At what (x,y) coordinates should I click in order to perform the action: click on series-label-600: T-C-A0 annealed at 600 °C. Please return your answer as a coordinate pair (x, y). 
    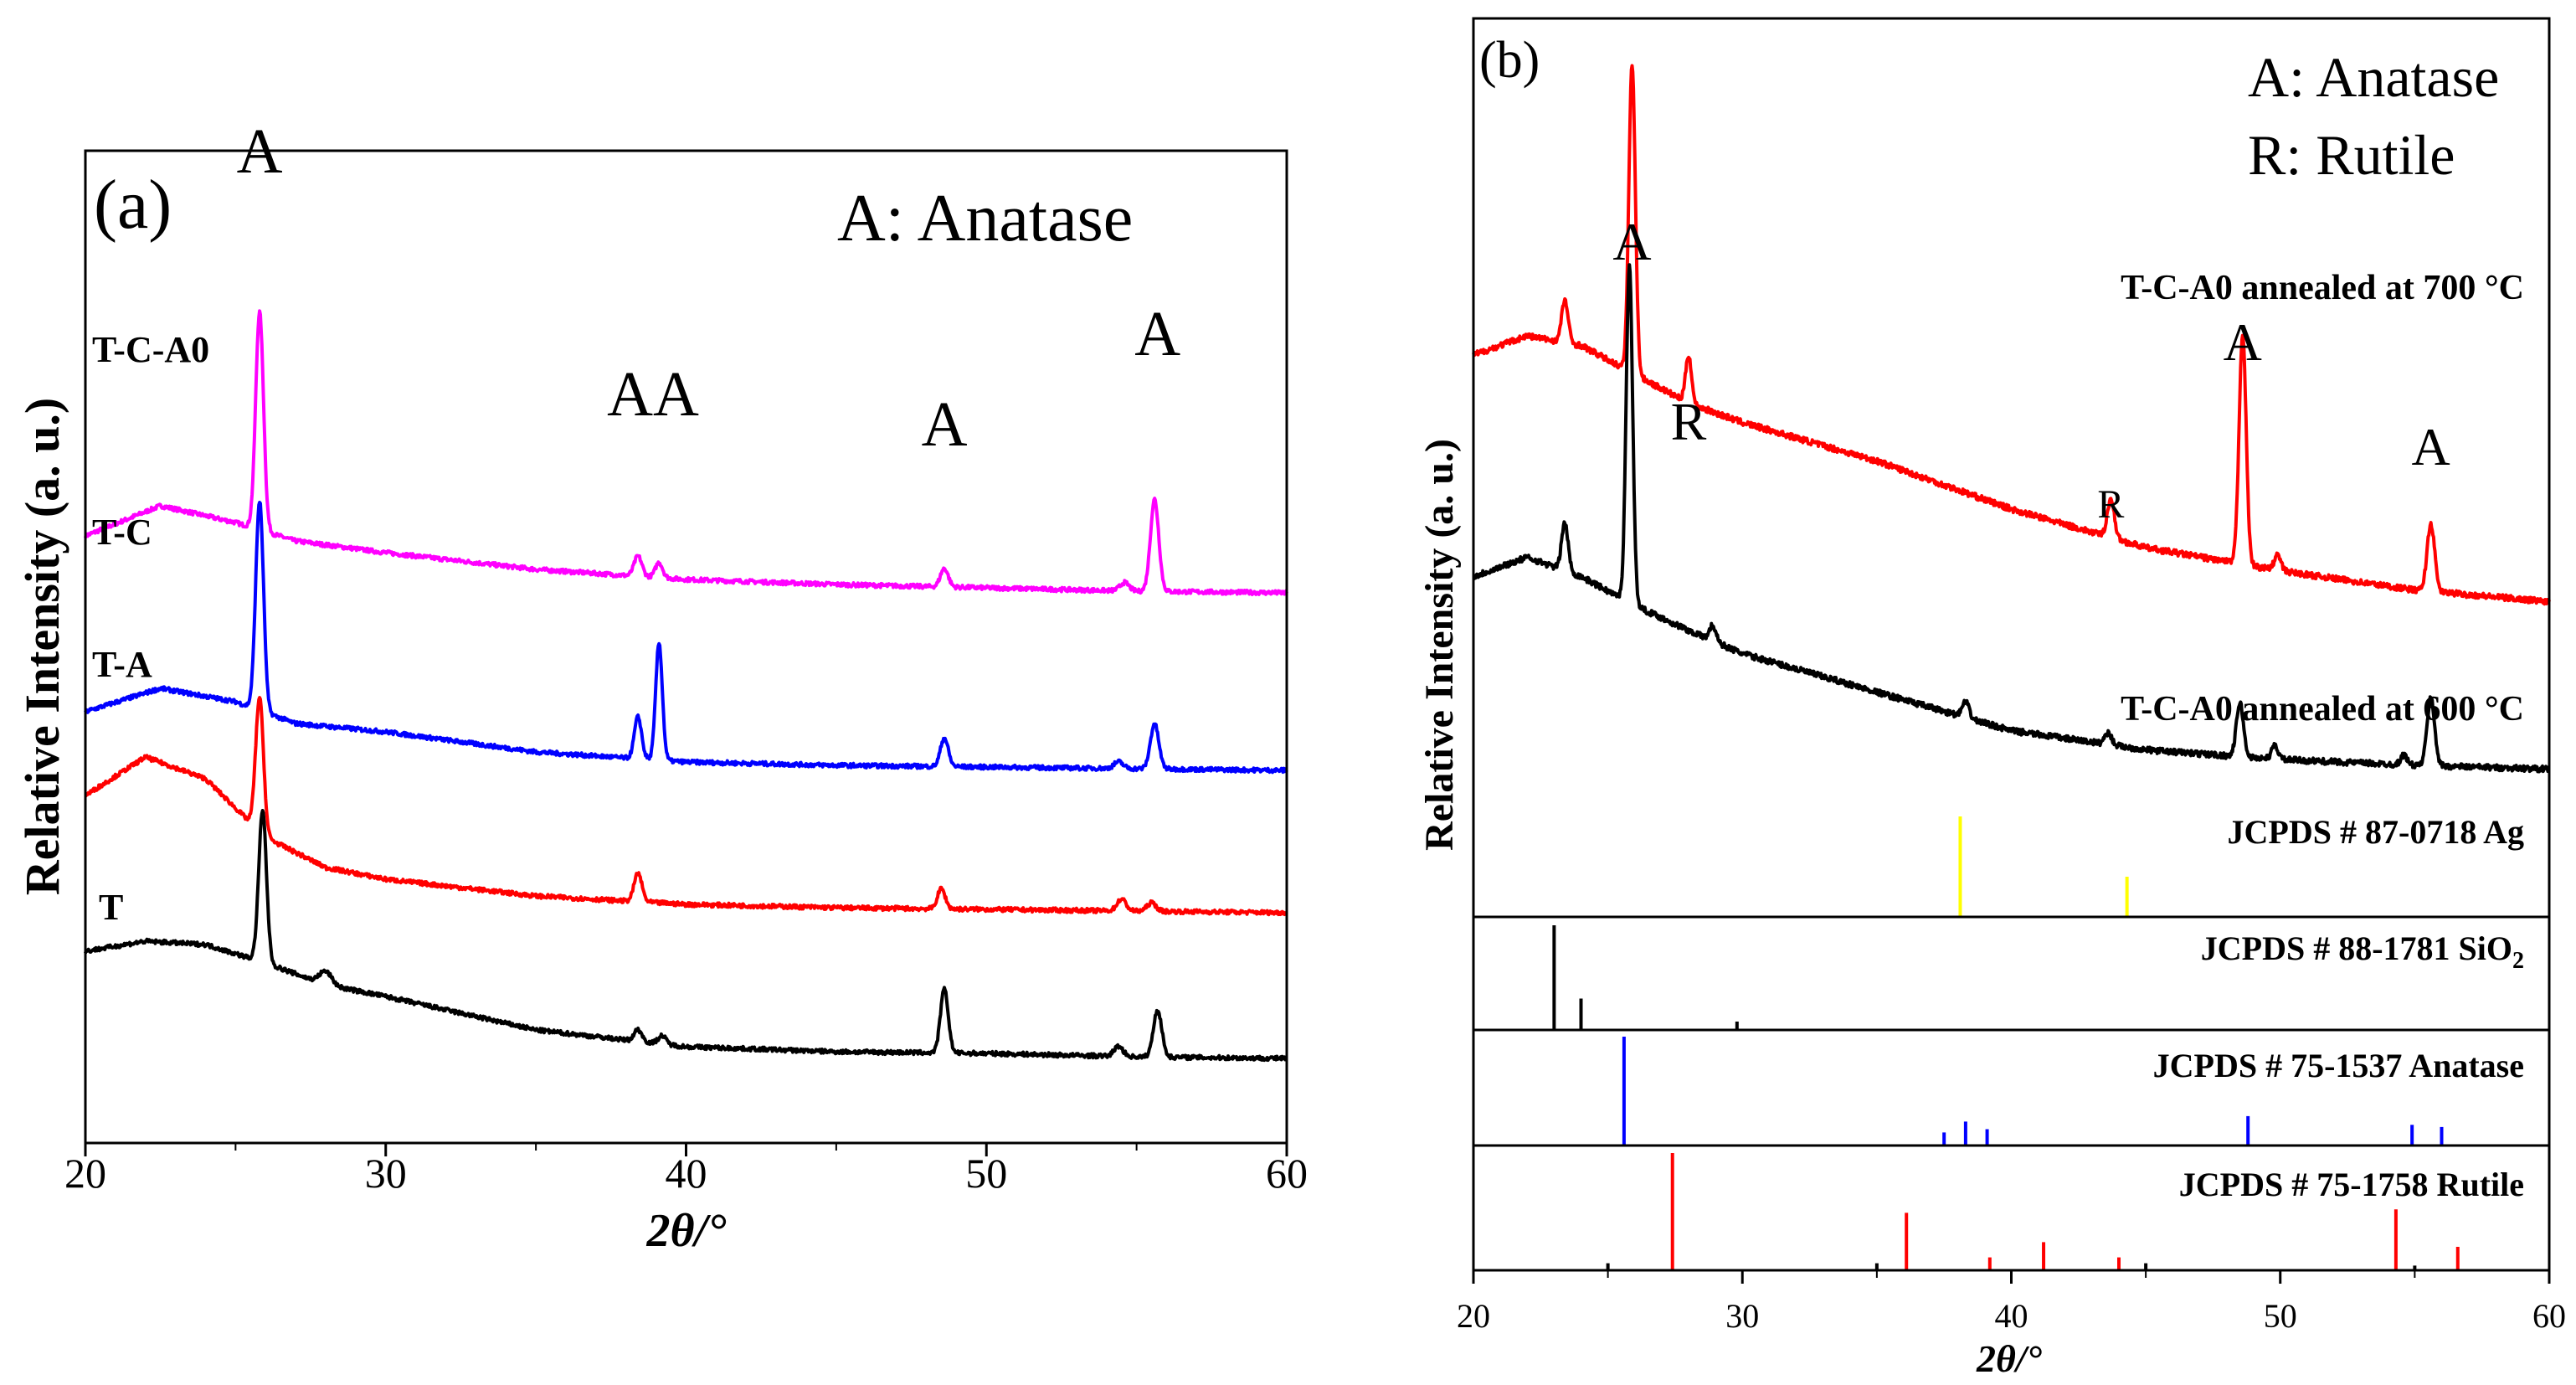
    Looking at the image, I should click on (2322, 709).